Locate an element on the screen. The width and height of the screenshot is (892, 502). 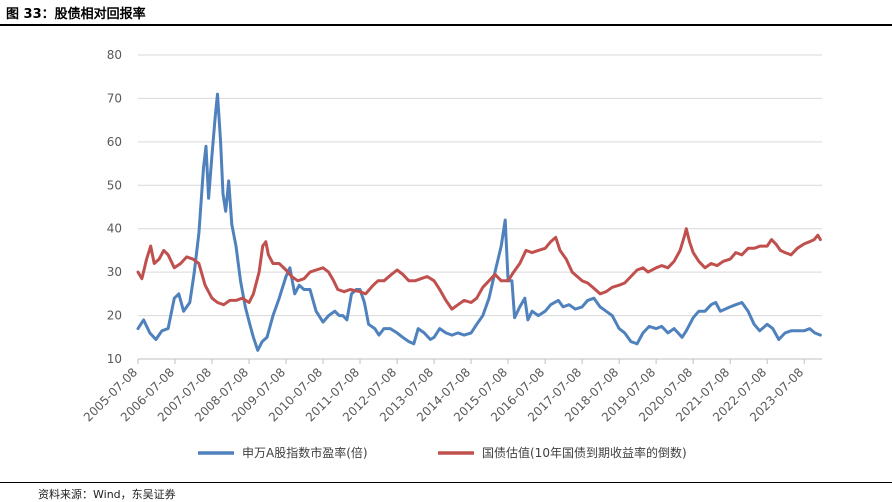
y-tick-label: 10 is located at coordinates (114, 359).